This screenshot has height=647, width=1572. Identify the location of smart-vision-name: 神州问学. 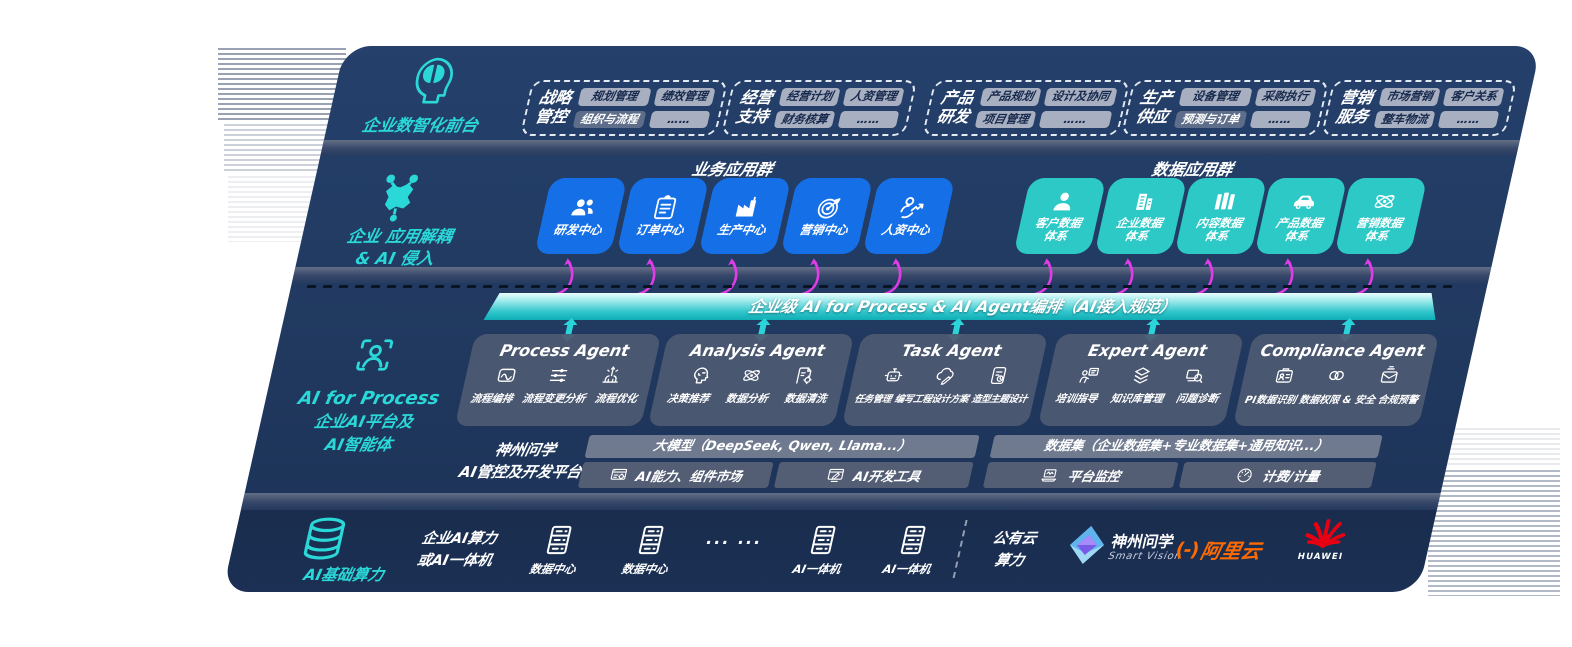
(1142, 542).